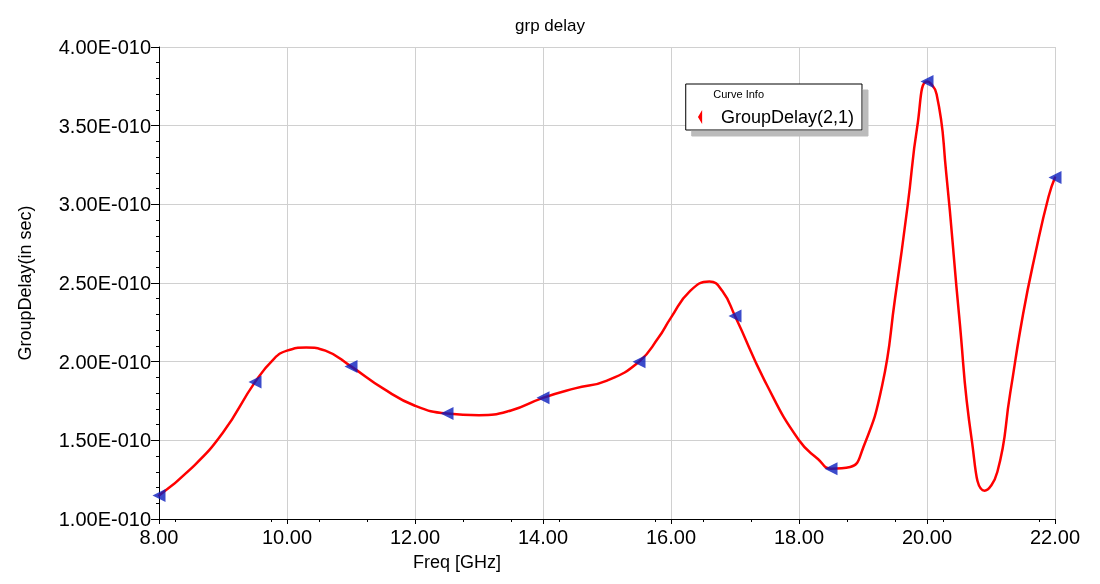 The image size is (1100, 584). Describe the element at coordinates (550, 25) in the screenshot. I see `chart-title: grp delay` at that location.